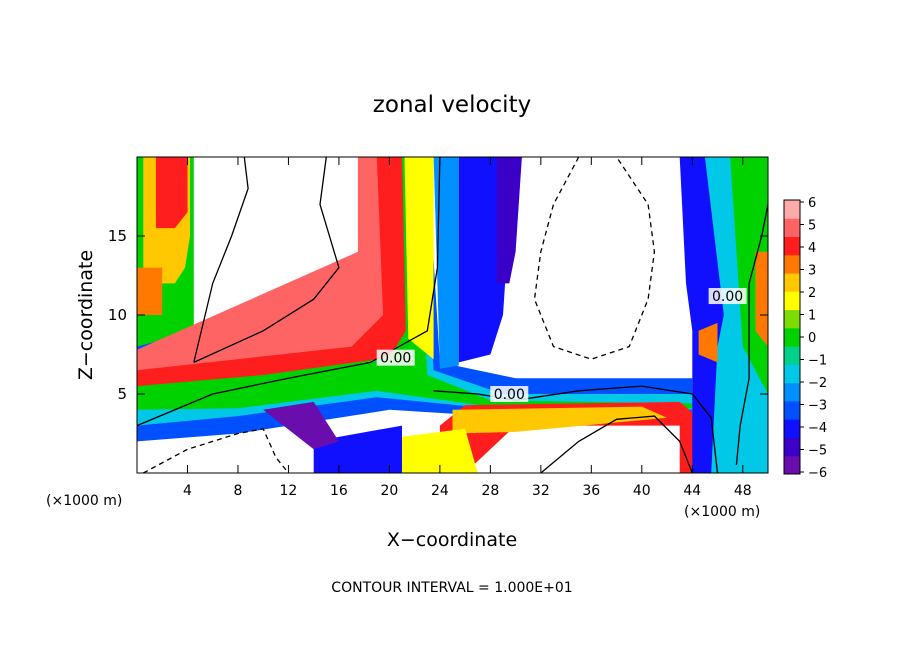 This screenshot has width=904, height=654. I want to click on x-tick-label: 4, so click(187, 491).